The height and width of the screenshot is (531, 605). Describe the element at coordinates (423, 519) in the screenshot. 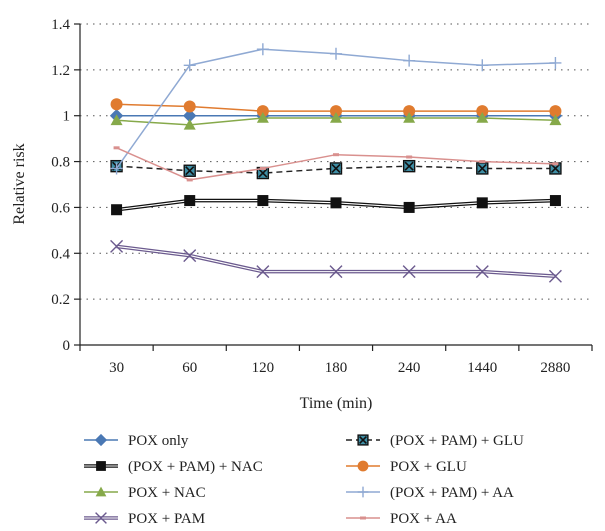

I see `legend-label: POX + AA` at that location.